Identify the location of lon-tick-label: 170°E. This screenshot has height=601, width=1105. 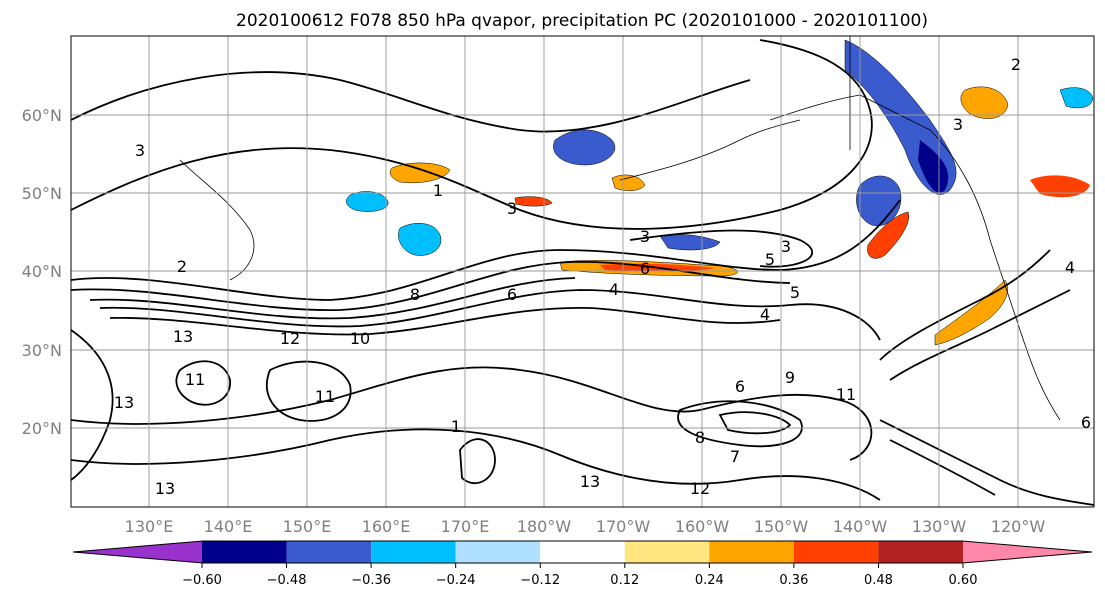
(465, 526).